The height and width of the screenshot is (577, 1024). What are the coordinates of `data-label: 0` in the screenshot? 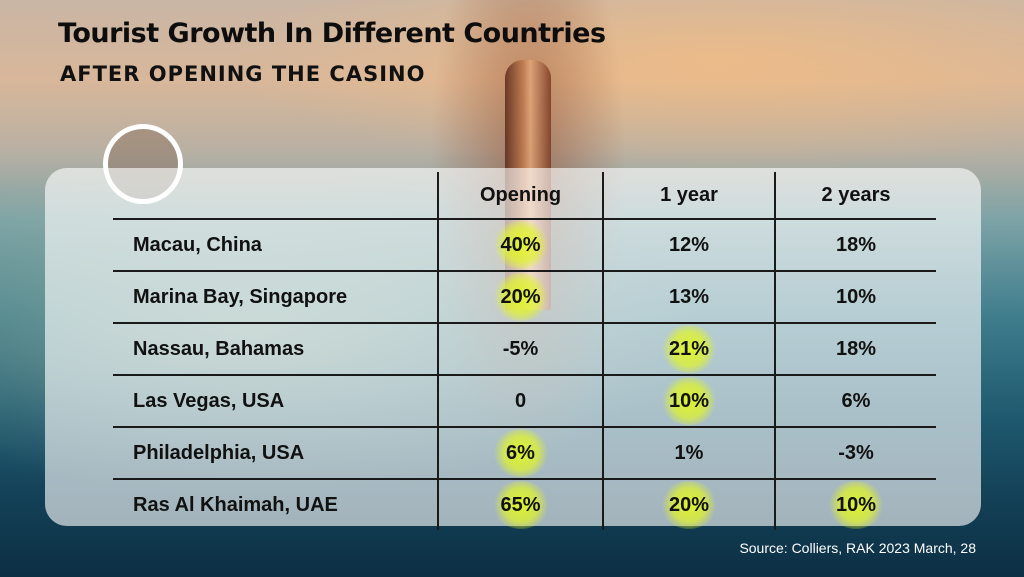 It's located at (520, 400).